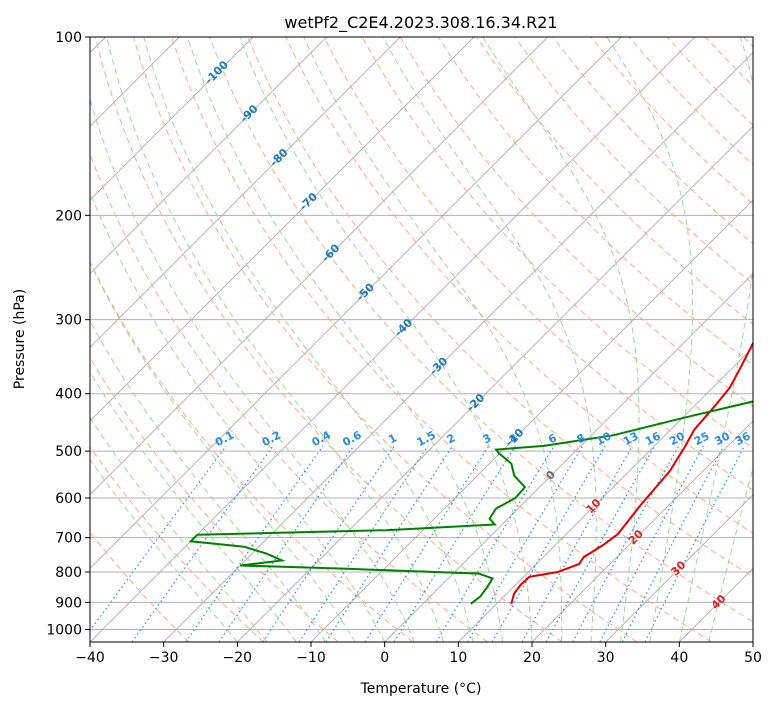 This screenshot has width=775, height=708. Describe the element at coordinates (631, 438) in the screenshot. I see `mixing-ratio-label: 13` at that location.